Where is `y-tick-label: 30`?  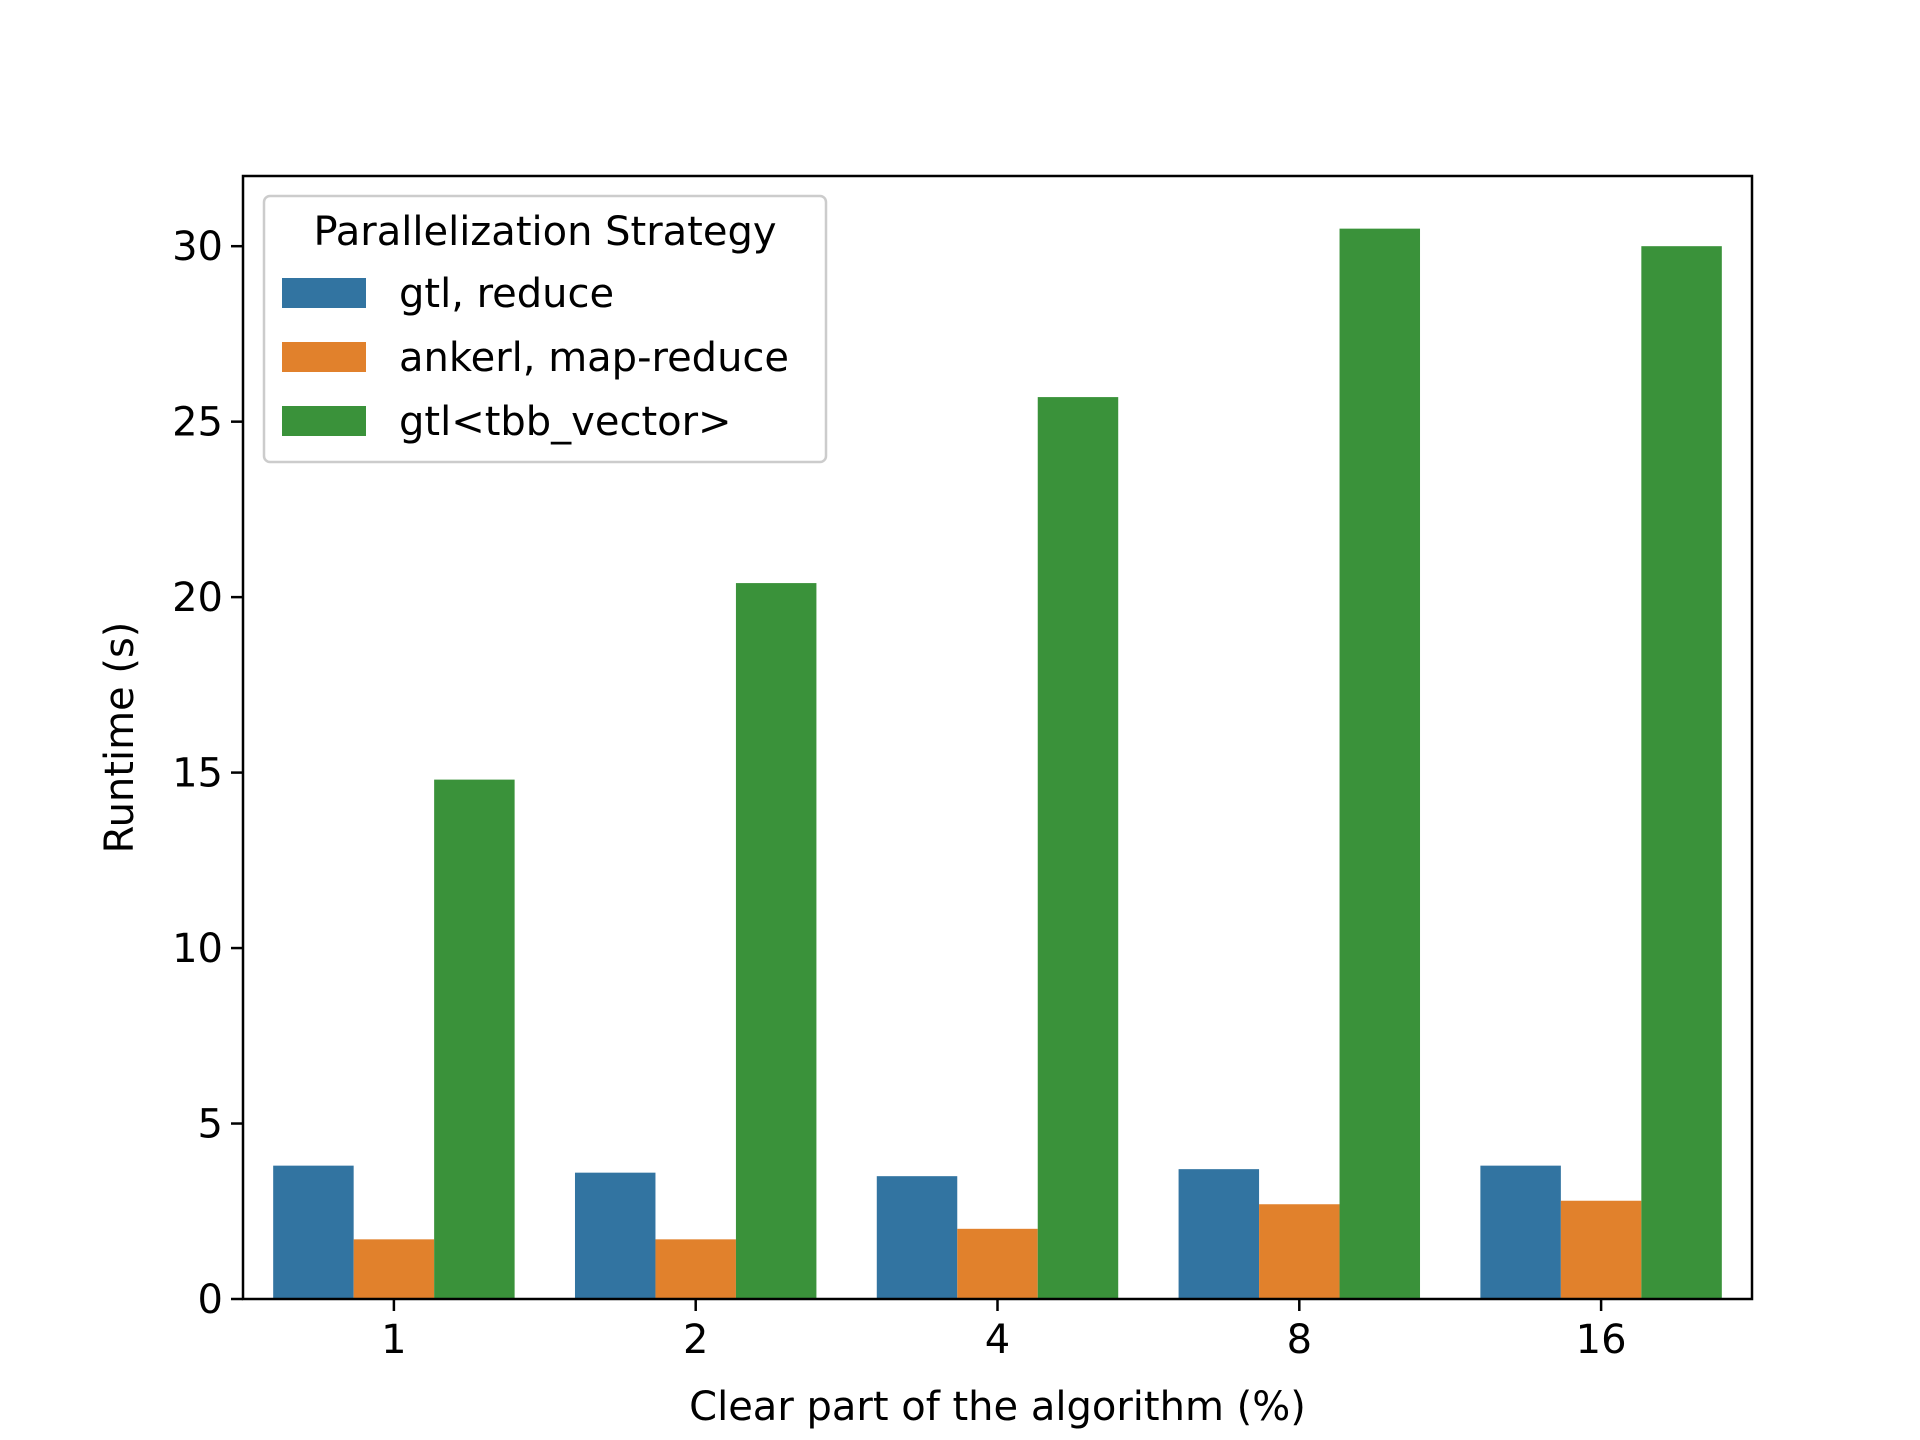
y-tick-label: 30 is located at coordinates (197, 247).